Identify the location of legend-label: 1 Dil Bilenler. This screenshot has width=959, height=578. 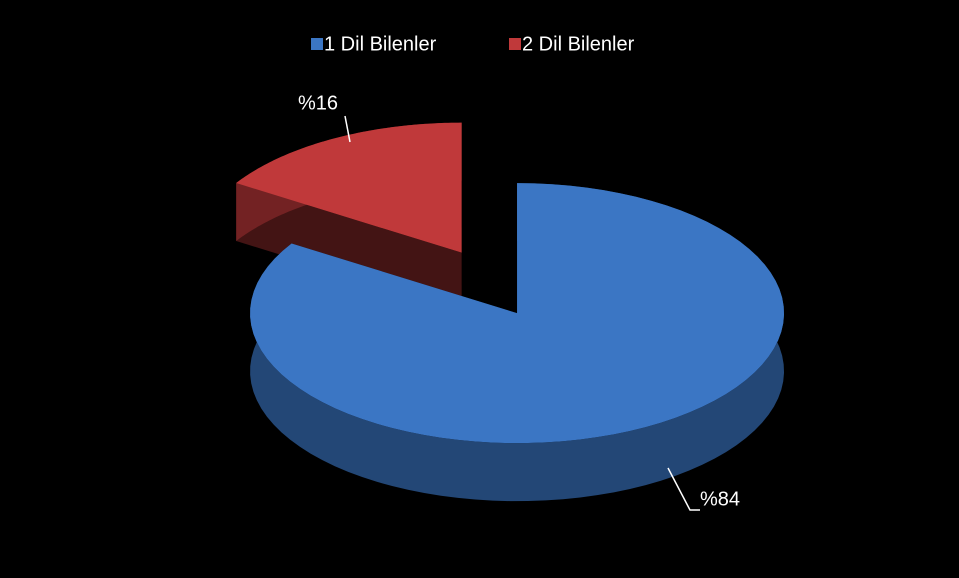
(380, 44).